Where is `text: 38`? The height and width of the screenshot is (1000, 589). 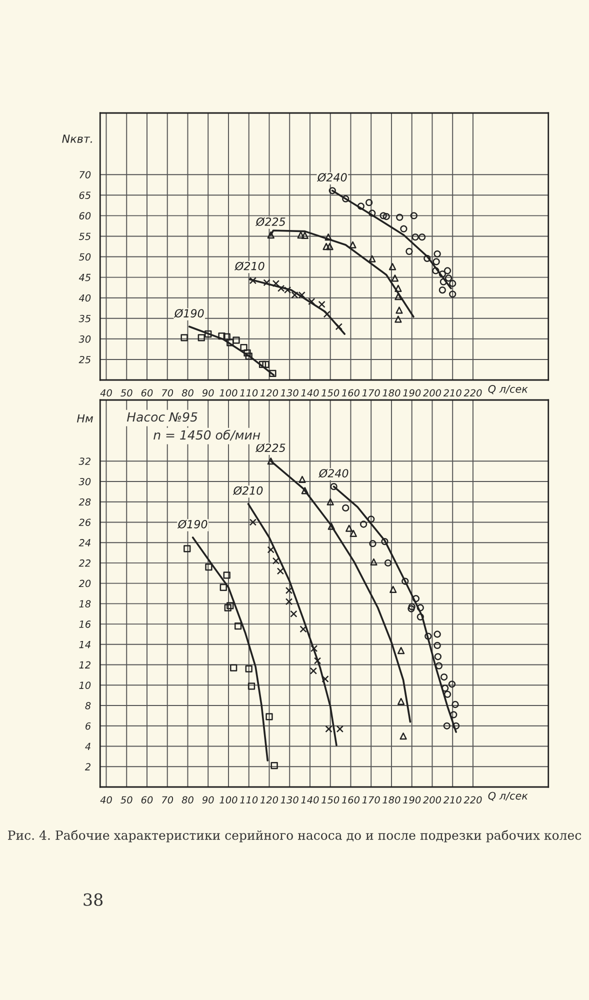
text: 38 is located at coordinates (93, 899).